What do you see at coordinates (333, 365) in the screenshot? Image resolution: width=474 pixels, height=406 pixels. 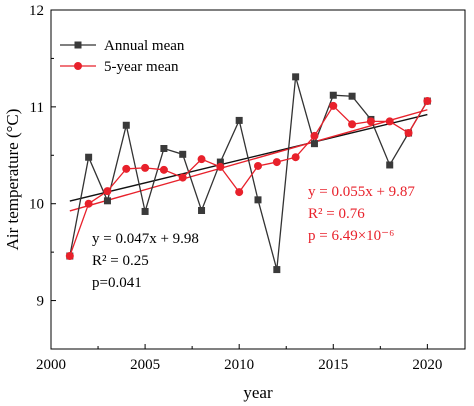 I see `x-tick-label: 2015` at bounding box center [333, 365].